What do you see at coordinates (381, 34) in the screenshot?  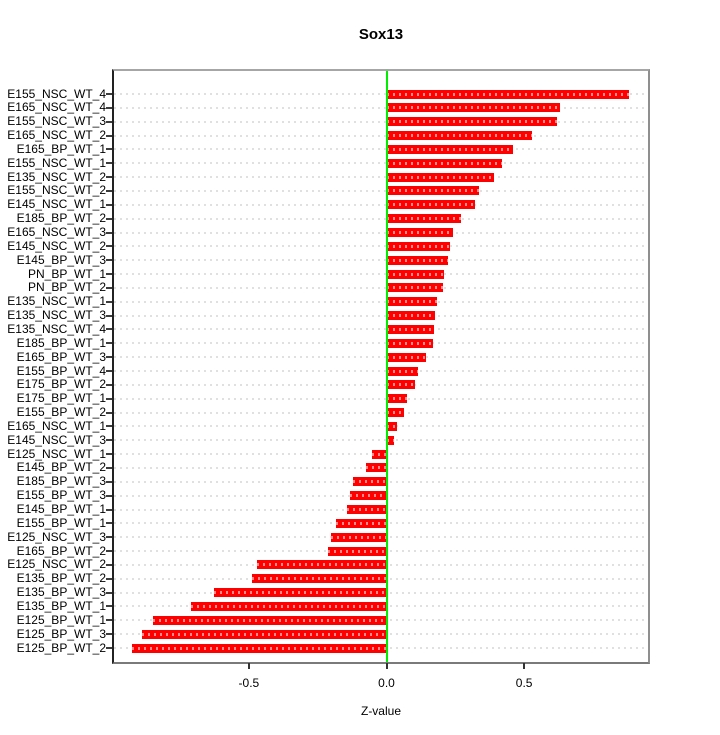 I see `chart-title: Sox13` at bounding box center [381, 34].